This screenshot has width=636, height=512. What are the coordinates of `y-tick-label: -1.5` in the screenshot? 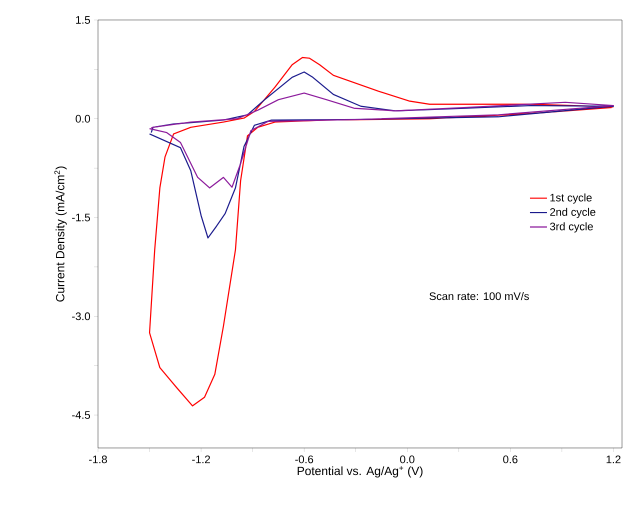 It's located at (81, 218).